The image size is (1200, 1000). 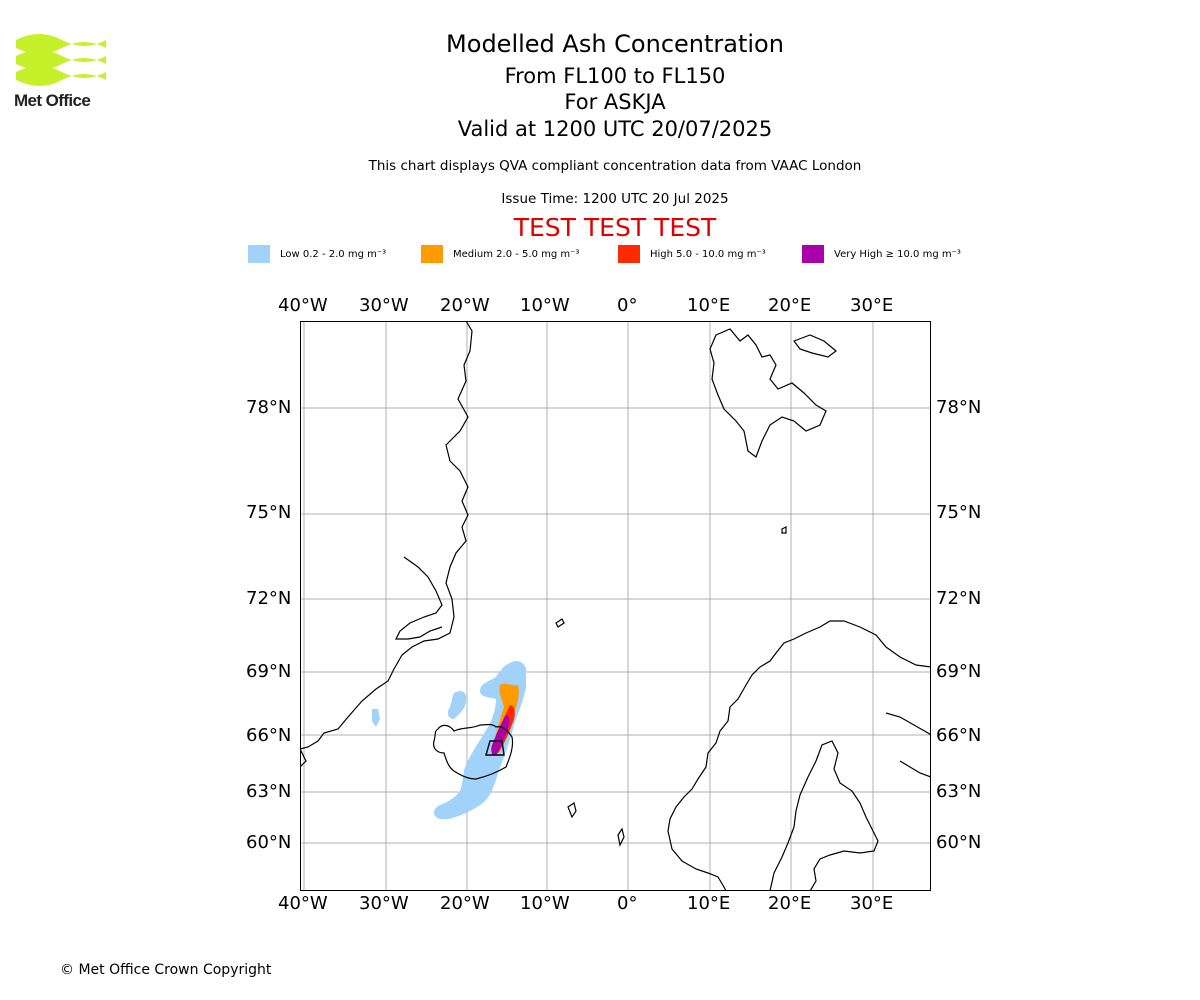 What do you see at coordinates (615, 44) in the screenshot?
I see `chart-title: Modelled Ash Concentration` at bounding box center [615, 44].